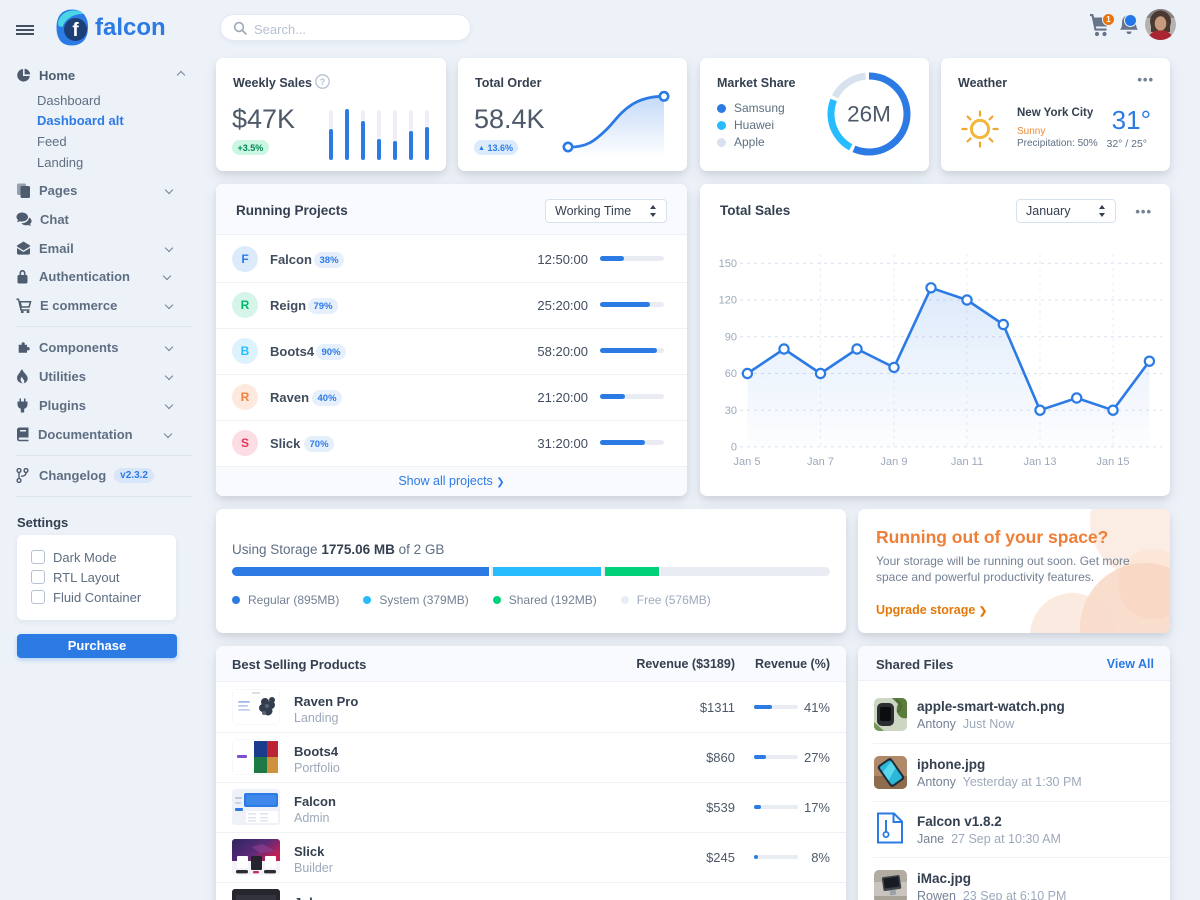  Describe the element at coordinates (967, 462) in the screenshot. I see `svg-text: Jan 11` at that location.